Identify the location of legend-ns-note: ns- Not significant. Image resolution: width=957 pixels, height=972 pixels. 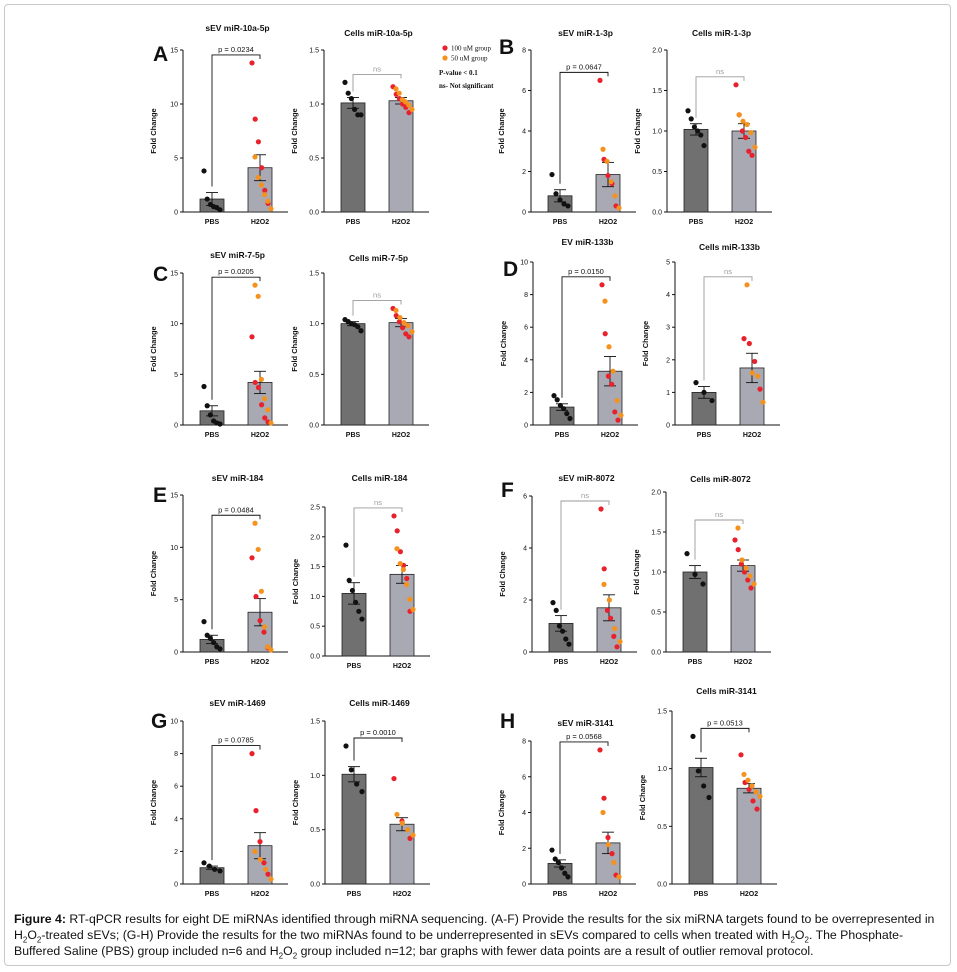
(466, 86).